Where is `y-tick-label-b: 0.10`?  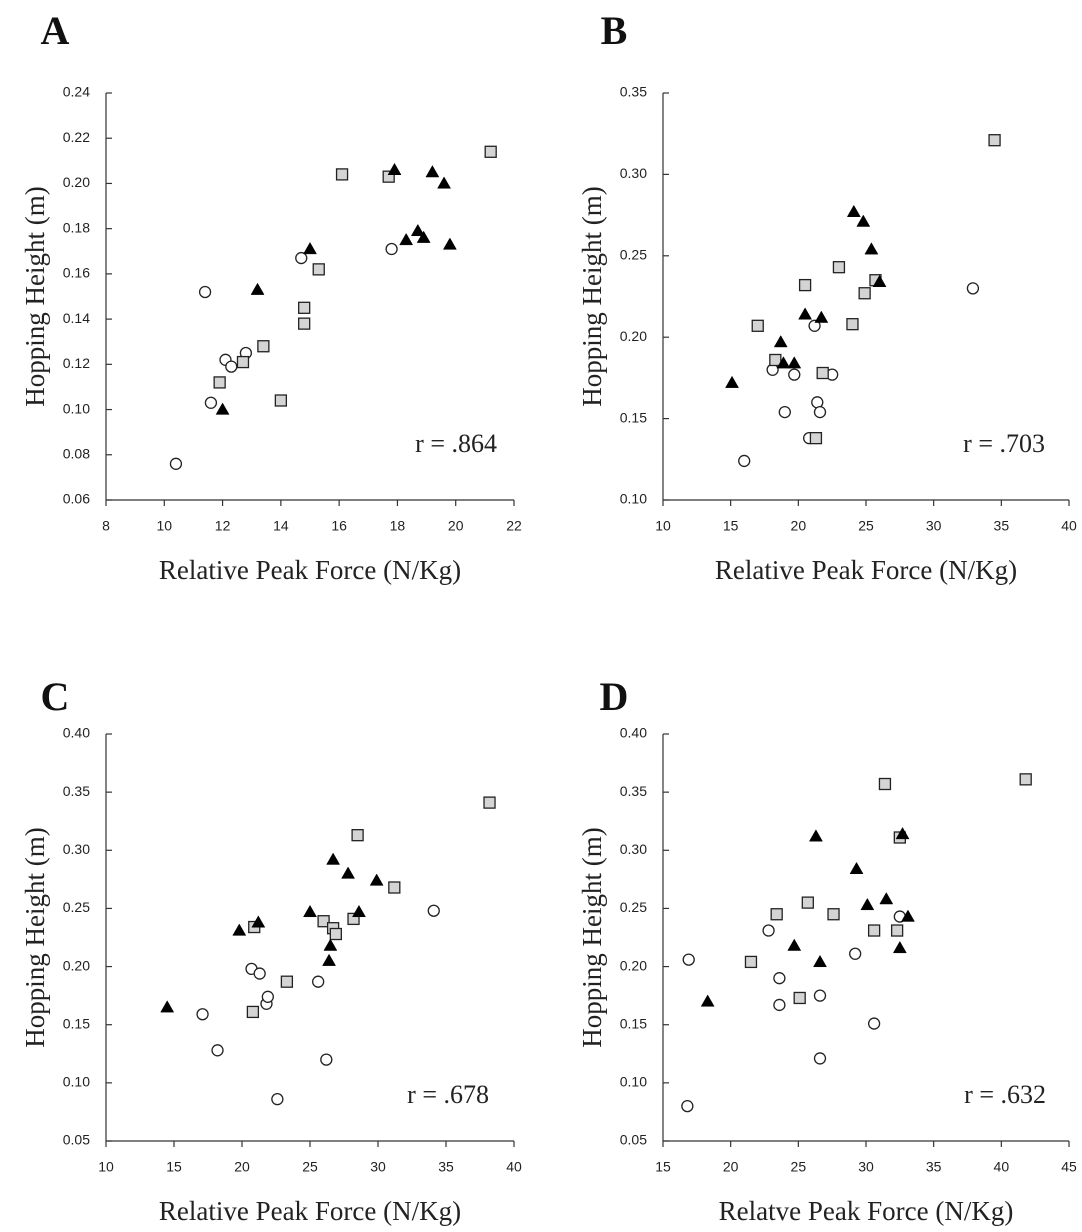 y-tick-label-b: 0.10 is located at coordinates (633, 499).